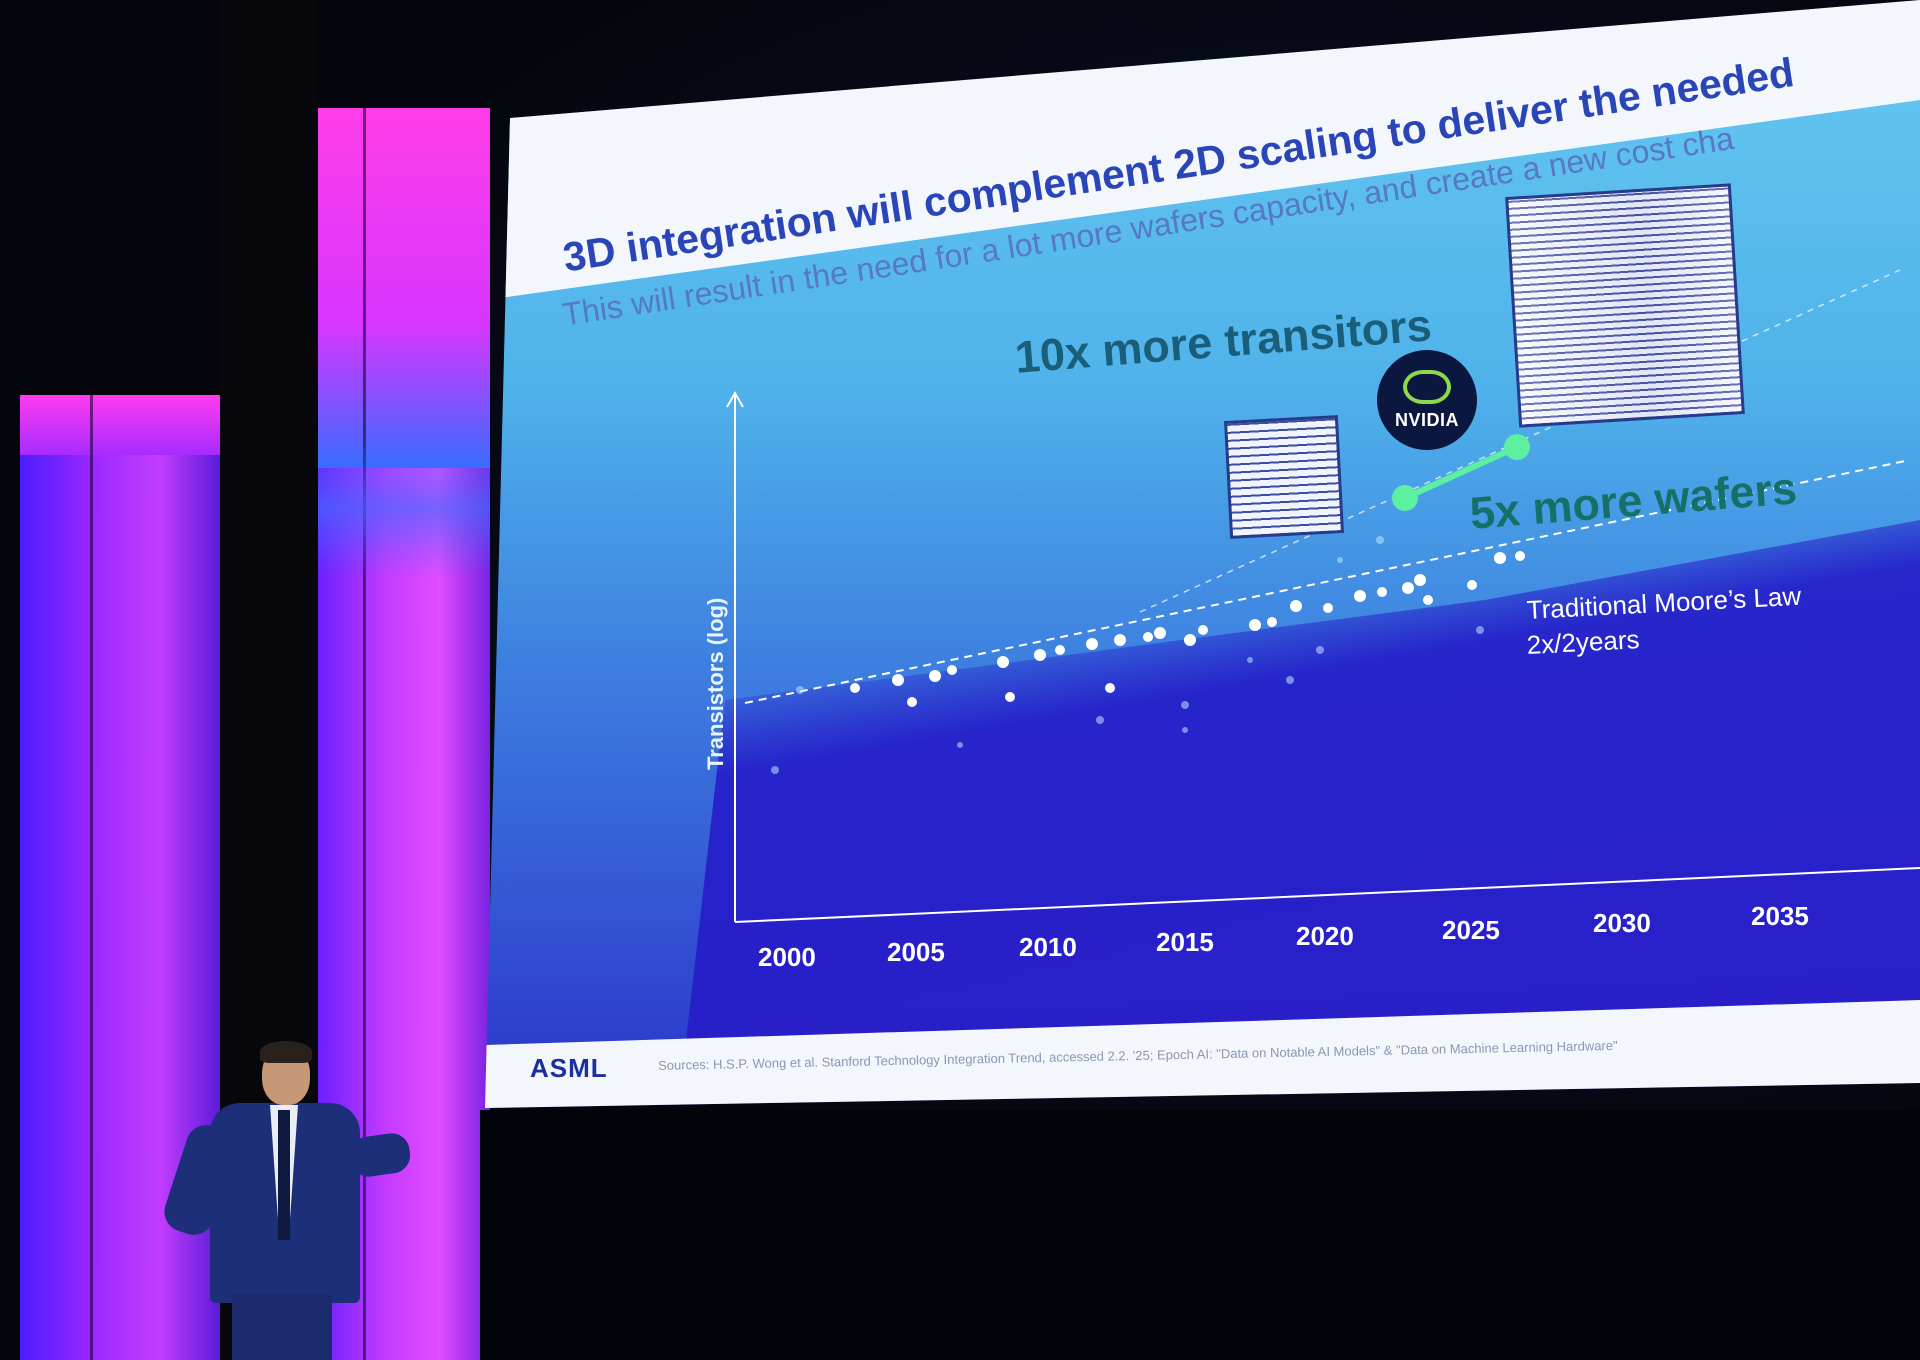 This screenshot has height=1360, width=1920. Describe the element at coordinates (715, 683) in the screenshot. I see `y-axis-label: Transistors (log)` at that location.